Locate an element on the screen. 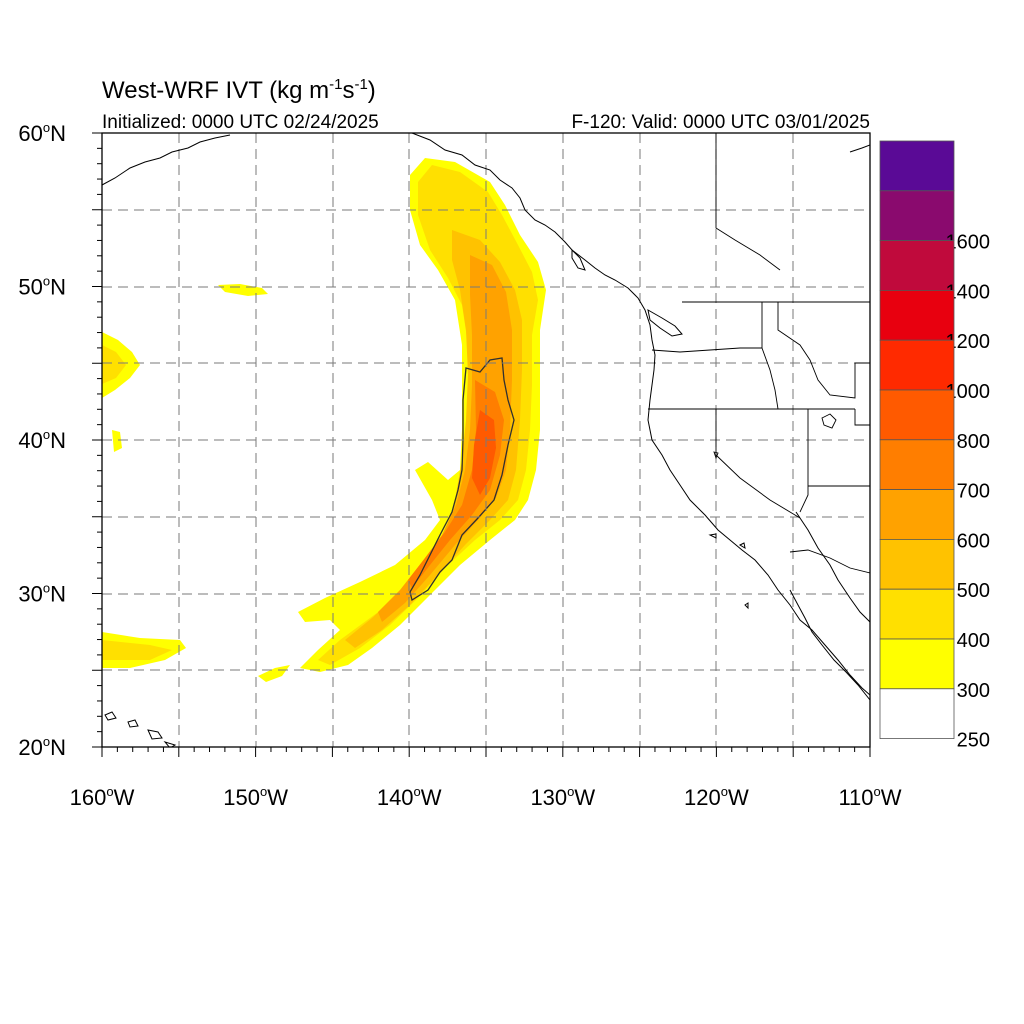  ivt-patch-148w-24n is located at coordinates (274, 673).